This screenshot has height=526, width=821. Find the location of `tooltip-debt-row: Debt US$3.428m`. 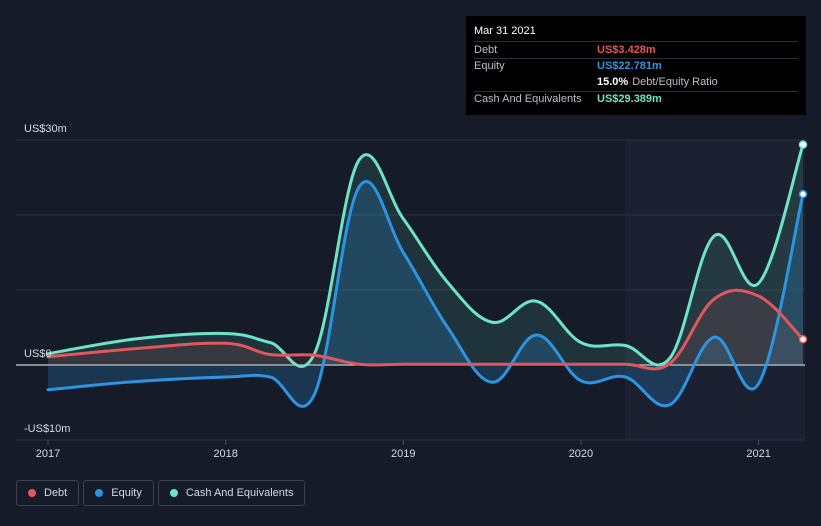

tooltip-debt-row: Debt US$3.428m is located at coordinates (636, 49).